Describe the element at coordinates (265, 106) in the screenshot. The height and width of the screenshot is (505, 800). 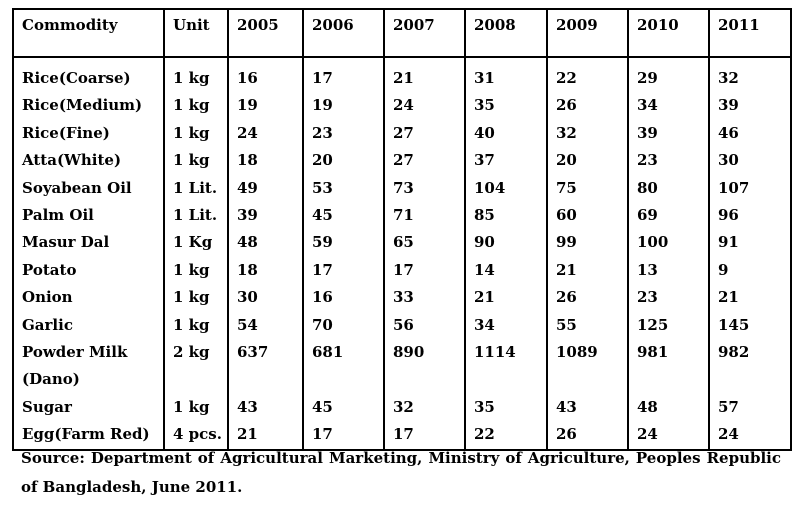
I see `price-cell: 19` at that location.